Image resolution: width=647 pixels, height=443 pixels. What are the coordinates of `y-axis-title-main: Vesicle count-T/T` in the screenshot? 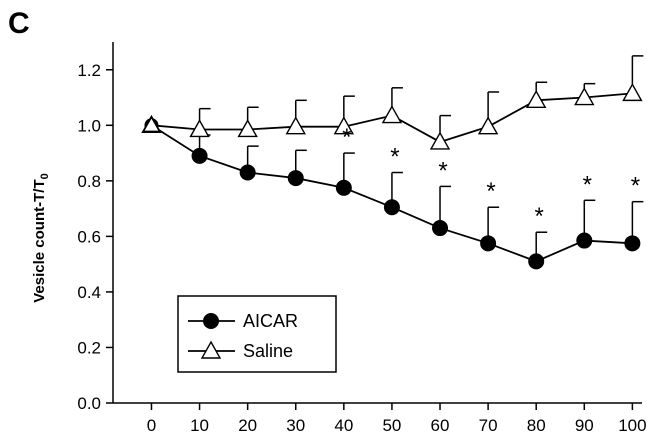 It's located at (39, 240).